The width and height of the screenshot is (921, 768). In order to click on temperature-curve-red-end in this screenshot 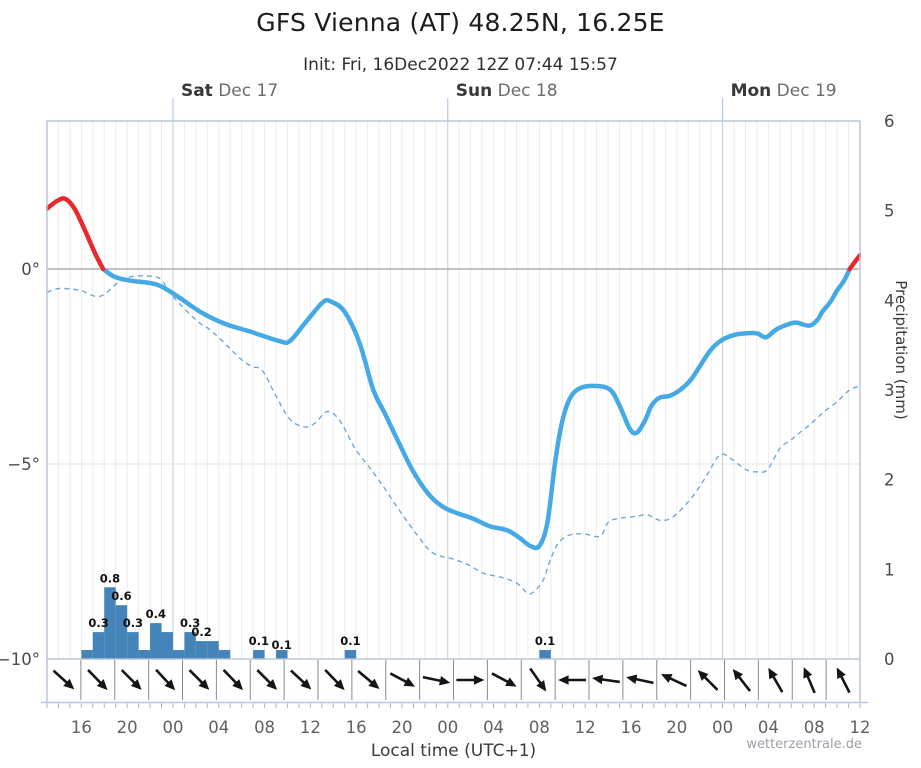, I will do `click(854, 262)`.